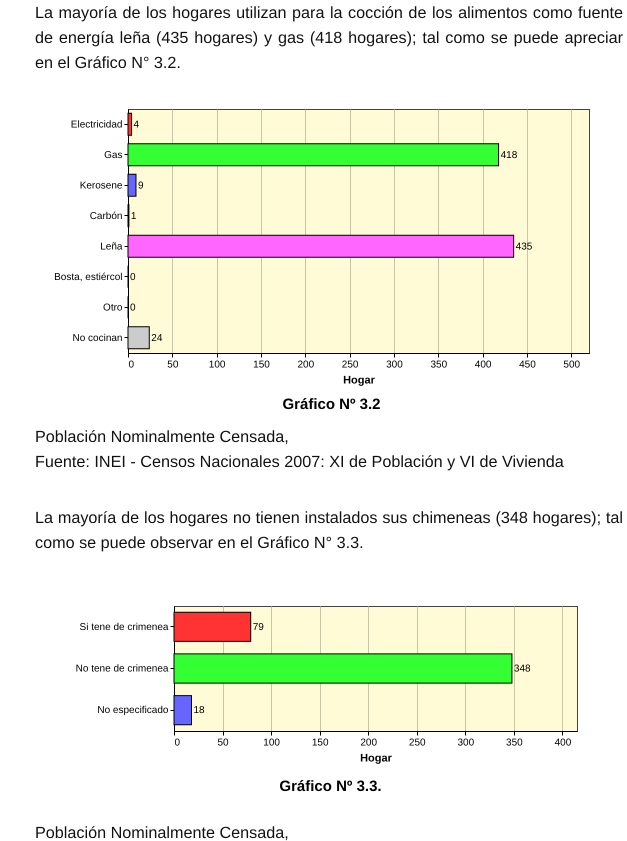 The width and height of the screenshot is (627, 841). I want to click on data-label: 4, so click(137, 124).